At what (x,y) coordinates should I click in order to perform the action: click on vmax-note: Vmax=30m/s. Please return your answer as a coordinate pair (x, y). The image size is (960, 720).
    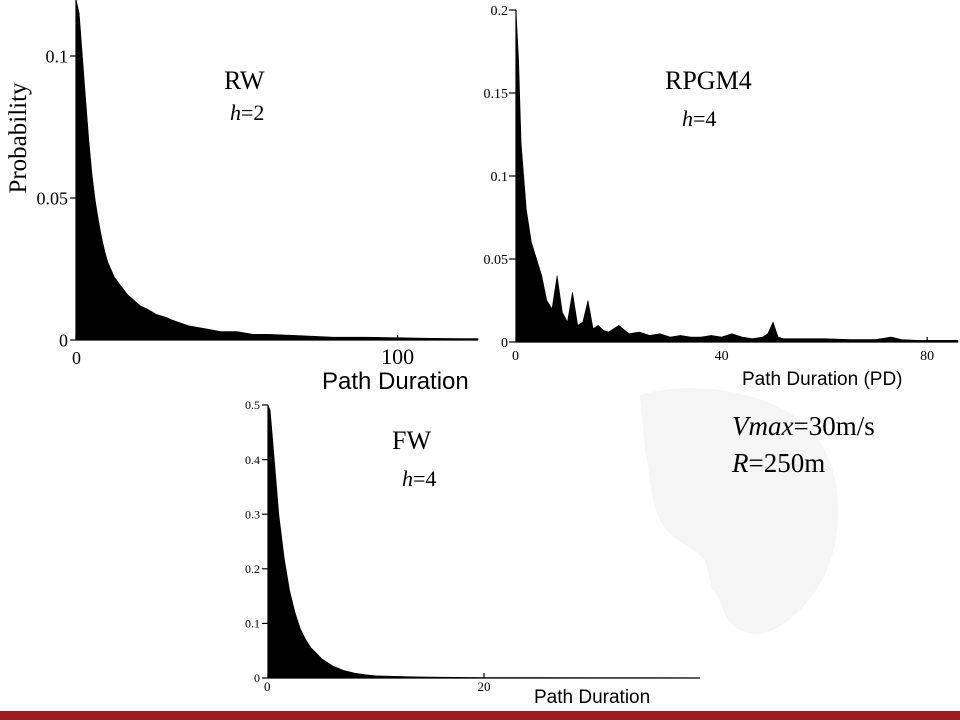
    Looking at the image, I should click on (803, 426).